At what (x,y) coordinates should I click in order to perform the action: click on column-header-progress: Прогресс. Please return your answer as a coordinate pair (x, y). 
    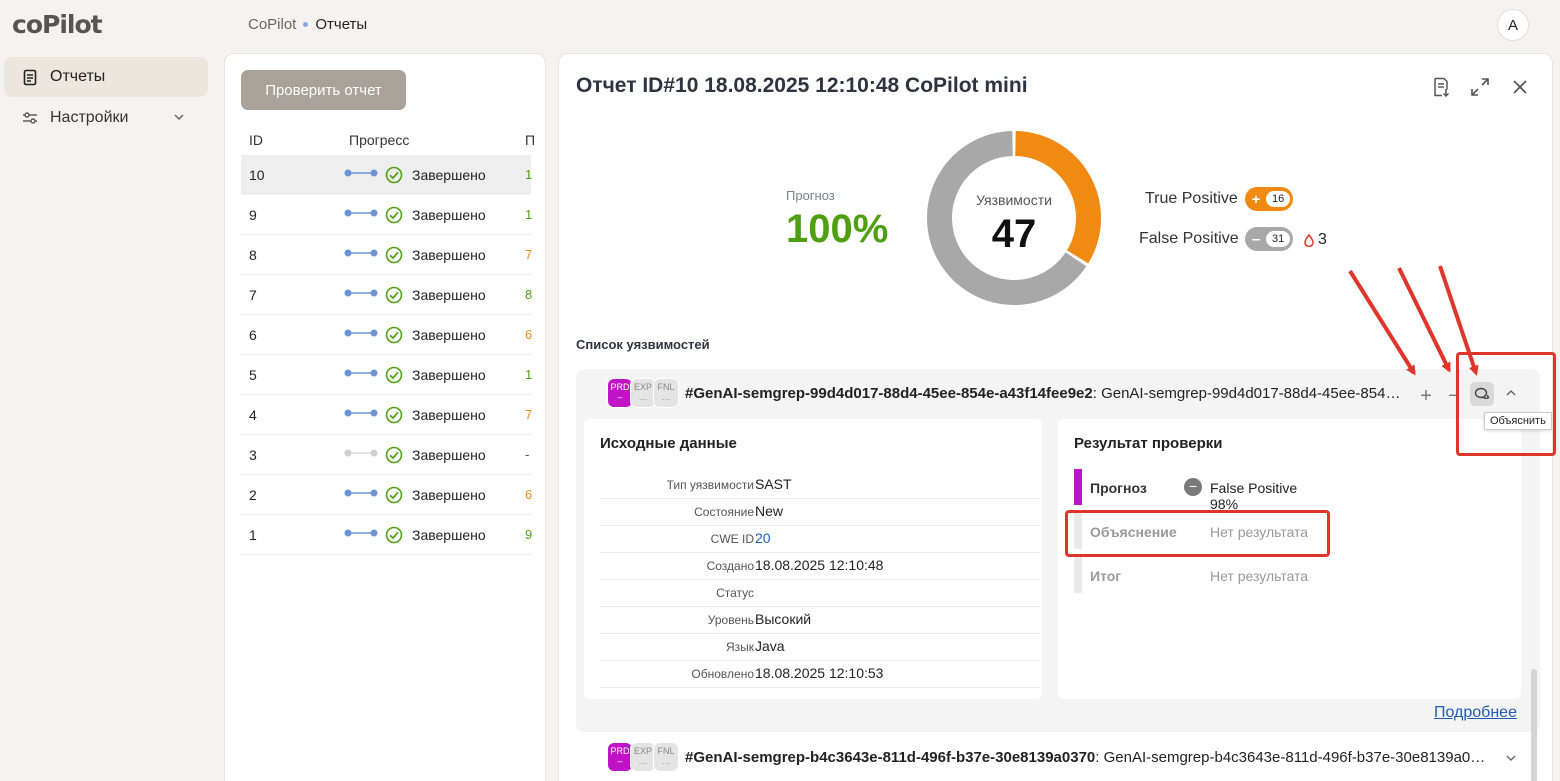
    Looking at the image, I should click on (379, 140).